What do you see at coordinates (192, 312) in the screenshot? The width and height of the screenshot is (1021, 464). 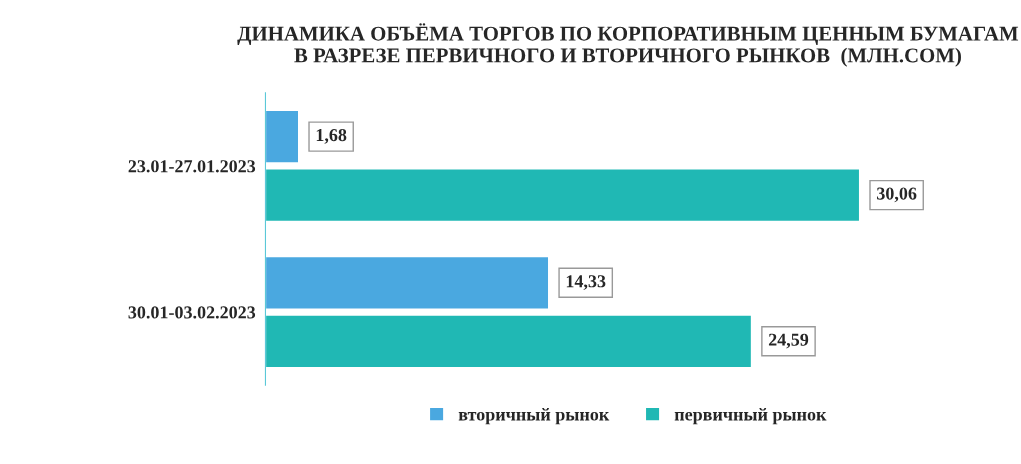 I see `y-tick-label: 30.01-03.02.2023` at bounding box center [192, 312].